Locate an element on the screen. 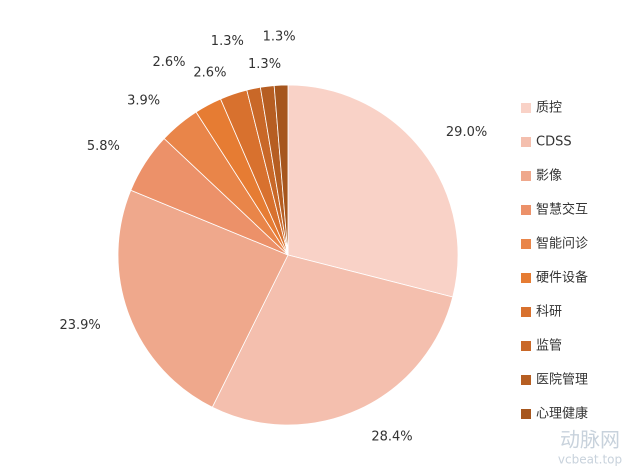 The image size is (640, 469). data-label: 23.9% is located at coordinates (79, 325).